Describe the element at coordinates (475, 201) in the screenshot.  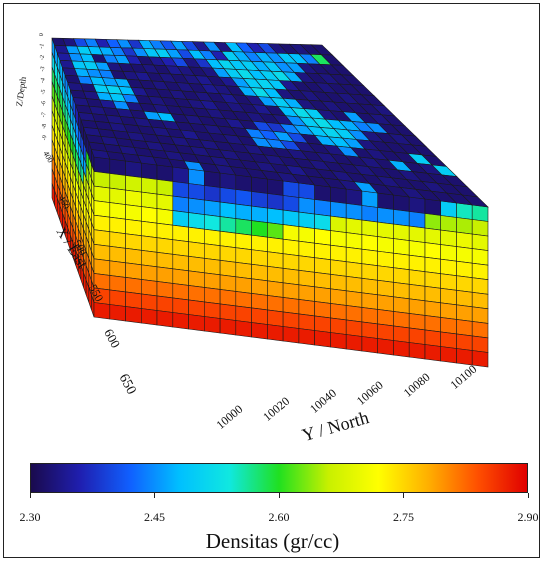
I see `top-voxel` at that location.